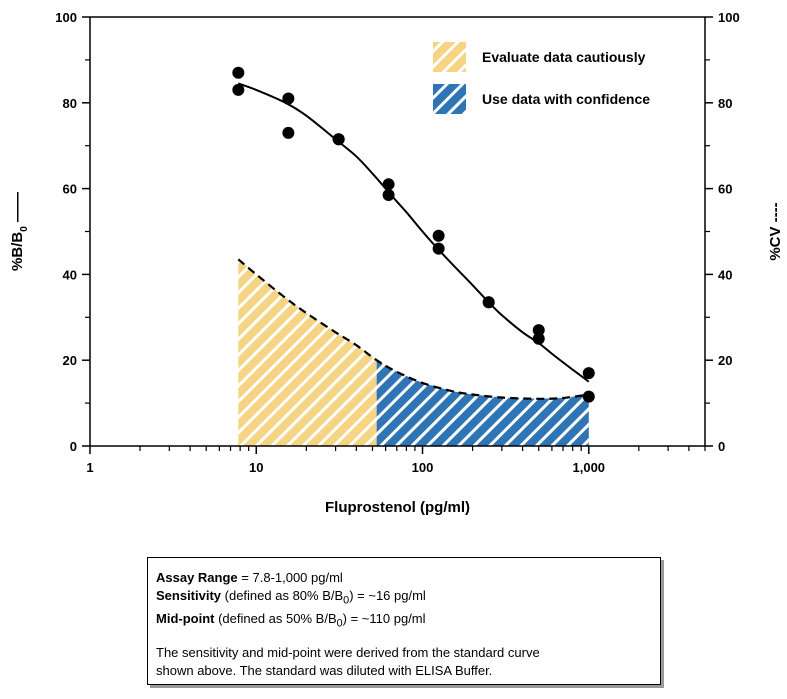 Image resolution: width=787 pixels, height=699 pixels. I want to click on assay-range-label: Assay Range, so click(197, 577).